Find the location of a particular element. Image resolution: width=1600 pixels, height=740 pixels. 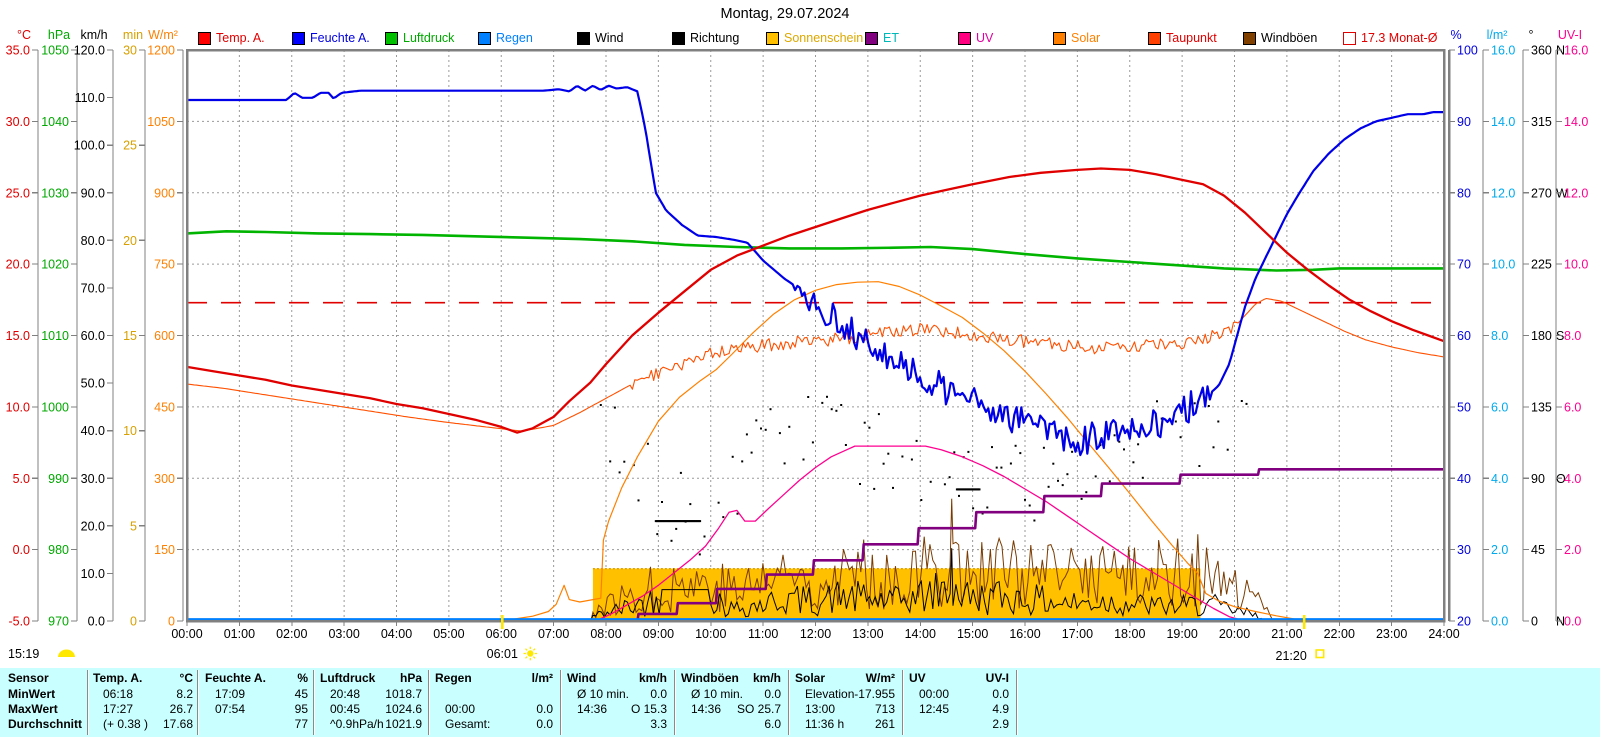

svg-text: 600 is located at coordinates (164, 336).